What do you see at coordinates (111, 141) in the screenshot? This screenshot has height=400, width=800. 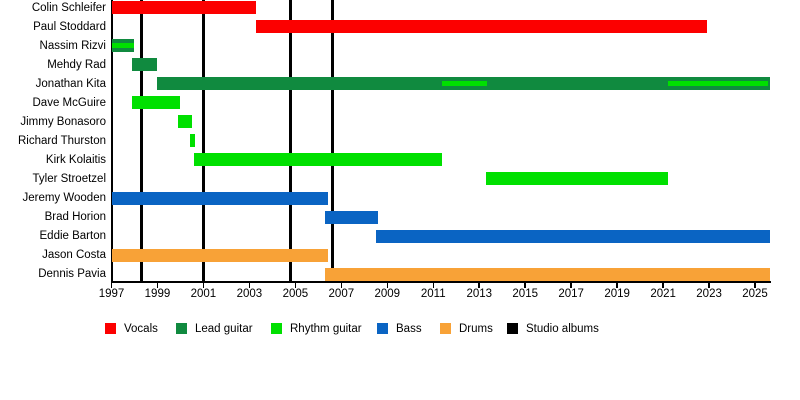 I see `plot-left-border` at bounding box center [111, 141].